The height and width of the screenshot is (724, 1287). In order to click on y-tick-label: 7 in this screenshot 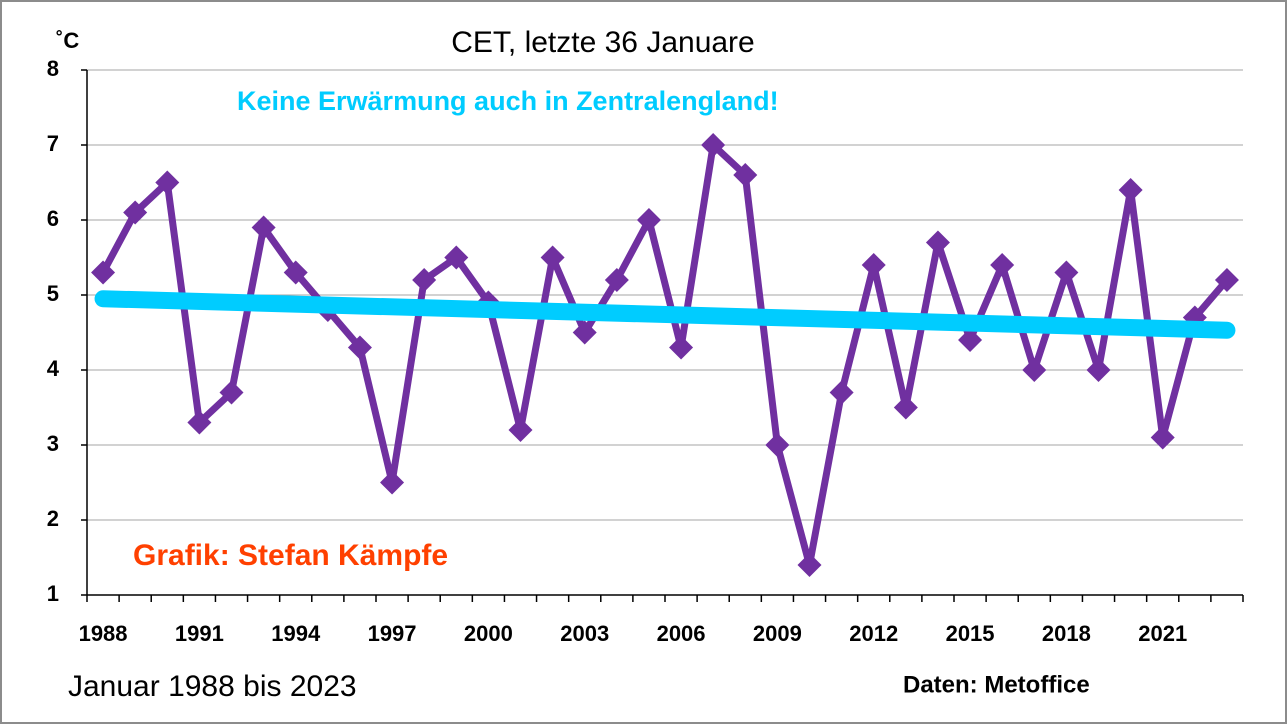, I will do `click(53, 143)`.